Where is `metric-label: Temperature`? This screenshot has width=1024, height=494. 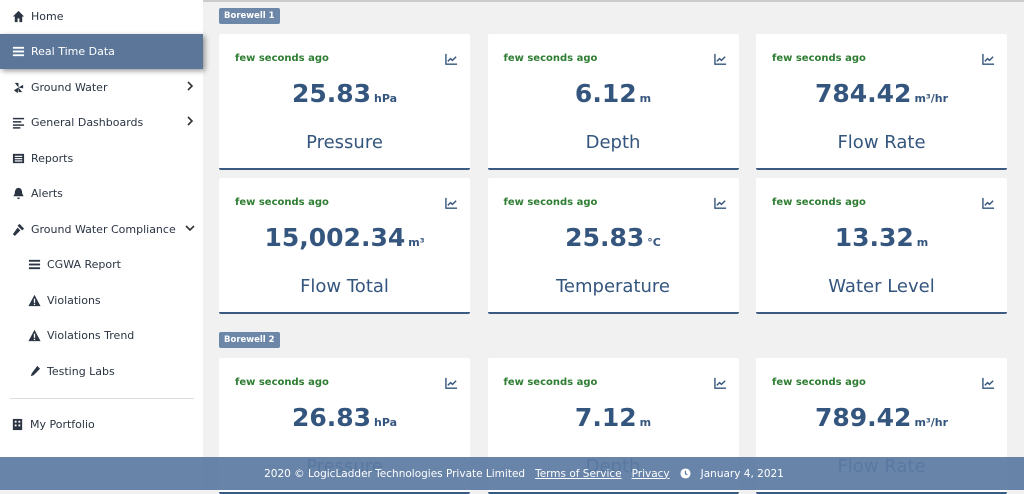
metric-label: Temperature is located at coordinates (613, 286).